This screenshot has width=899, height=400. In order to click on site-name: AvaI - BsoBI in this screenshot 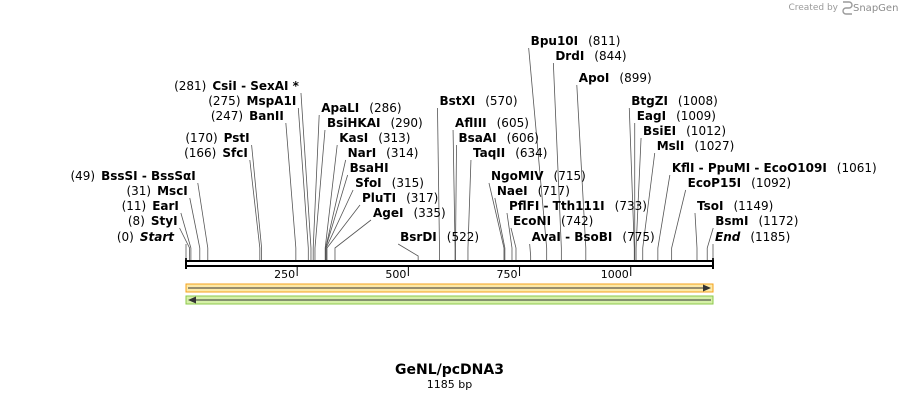, I will do `click(572, 237)`.